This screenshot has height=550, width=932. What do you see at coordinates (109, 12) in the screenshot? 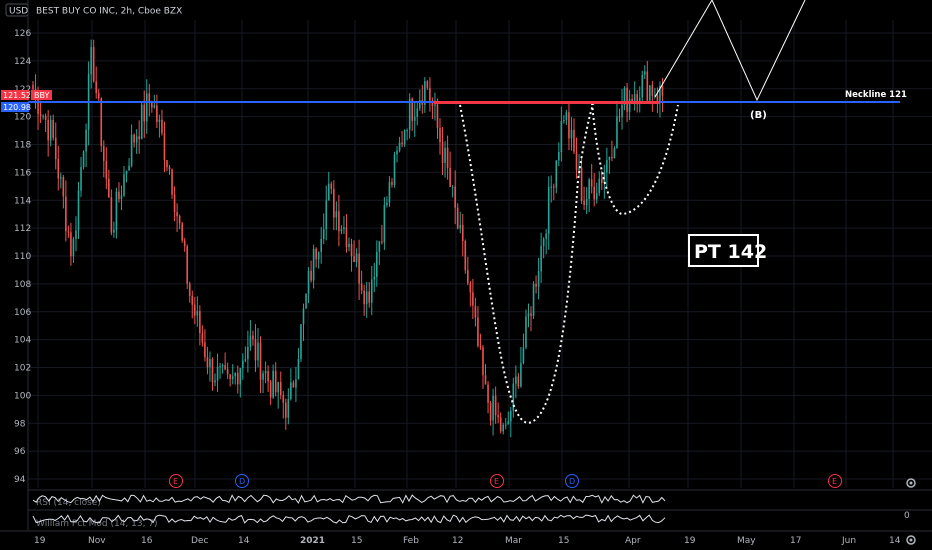
I see `symbol-title: BEST BUY CO INC, 2h, Cboe BZX` at bounding box center [109, 12].